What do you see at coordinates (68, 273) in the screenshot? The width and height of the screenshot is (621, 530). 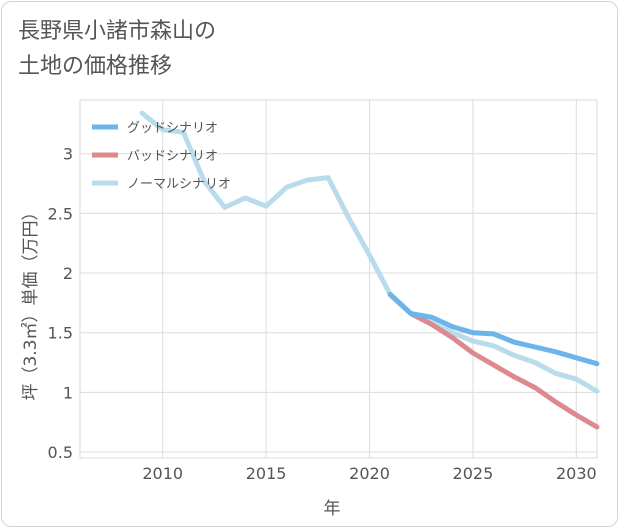 I see `y-tick-label: 2` at bounding box center [68, 273].